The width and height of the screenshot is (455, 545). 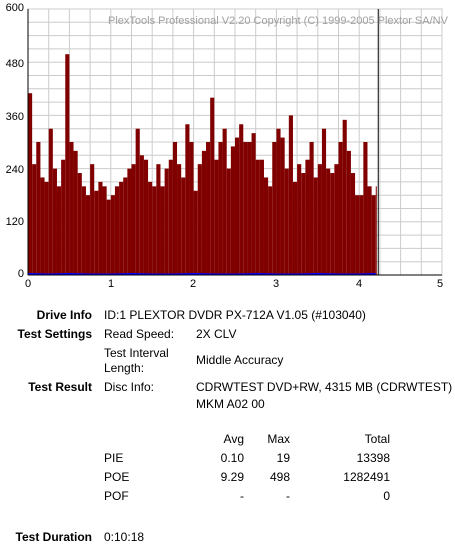 What do you see at coordinates (124, 368) in the screenshot?
I see `test-interval-label-line2: Length:` at bounding box center [124, 368].